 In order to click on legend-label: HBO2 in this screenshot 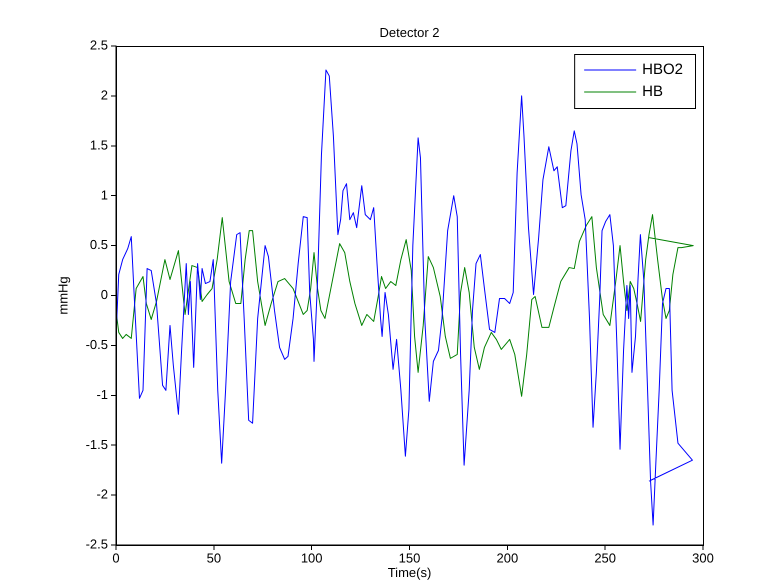, I will do `click(663, 69)`.